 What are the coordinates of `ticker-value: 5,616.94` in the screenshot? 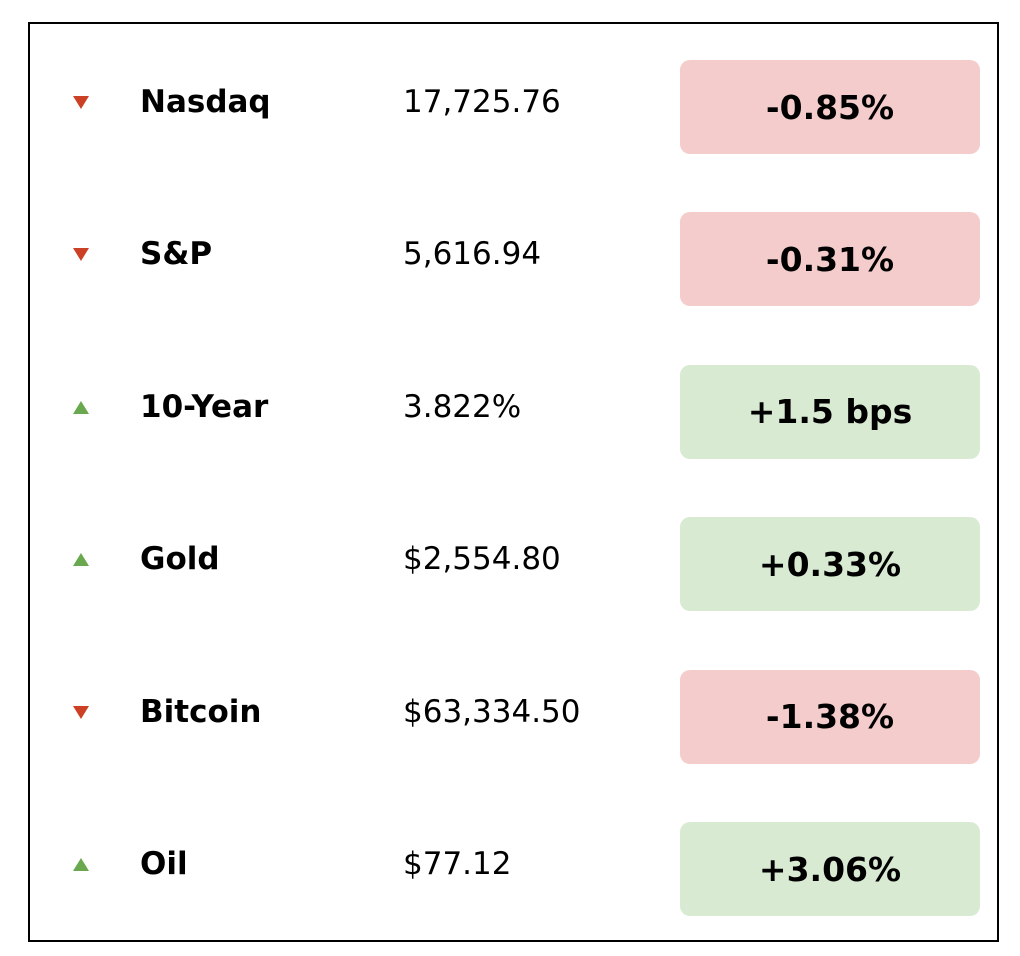 It's located at (472, 254).